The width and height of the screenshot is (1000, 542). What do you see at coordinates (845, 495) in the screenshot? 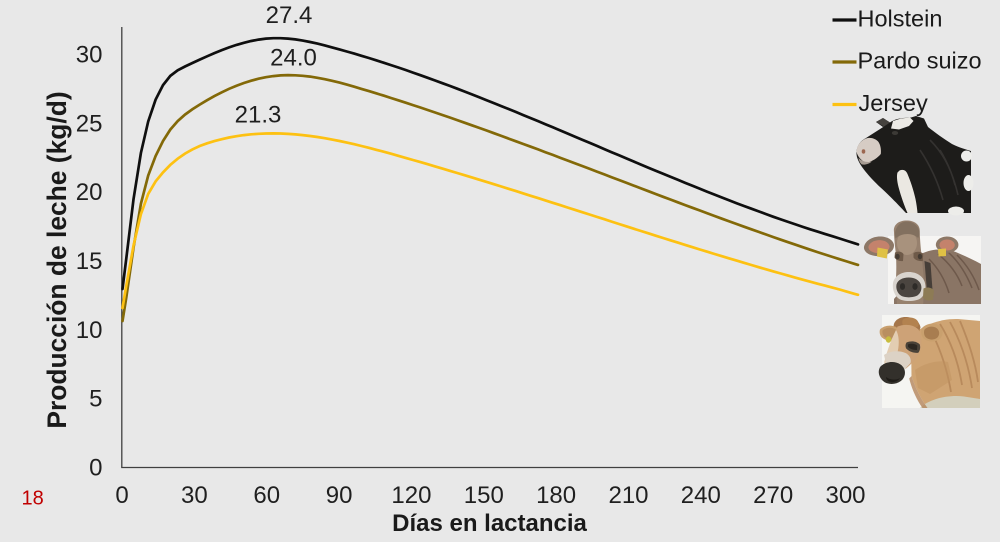
I see `svg-text: 300` at bounding box center [845, 495].